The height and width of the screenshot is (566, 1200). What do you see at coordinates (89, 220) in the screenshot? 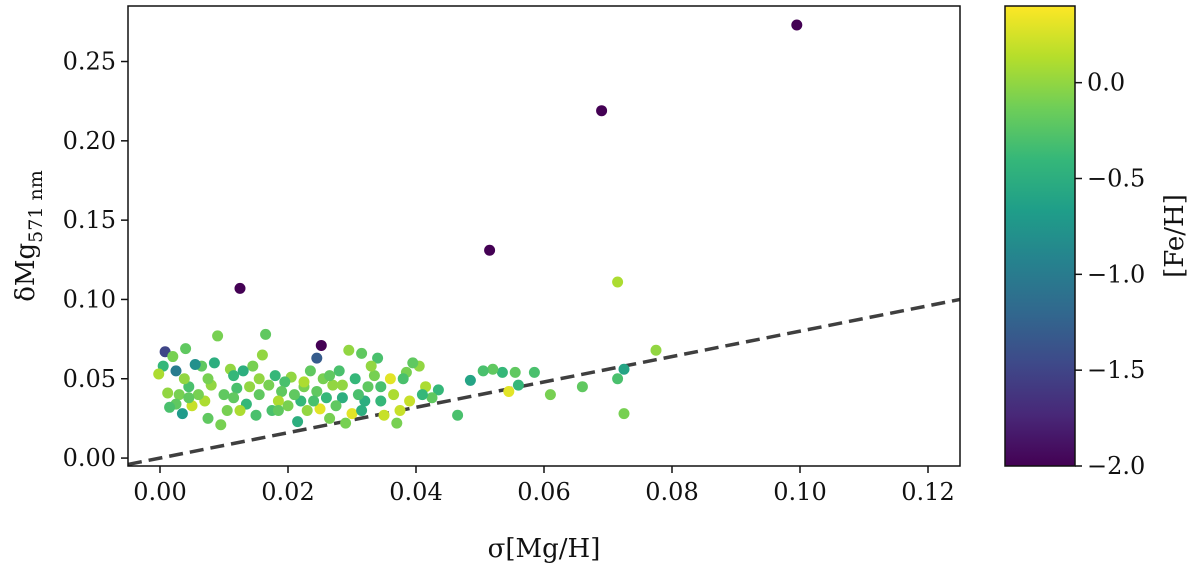
I see `y-tick-label: 0.15` at bounding box center [89, 220].